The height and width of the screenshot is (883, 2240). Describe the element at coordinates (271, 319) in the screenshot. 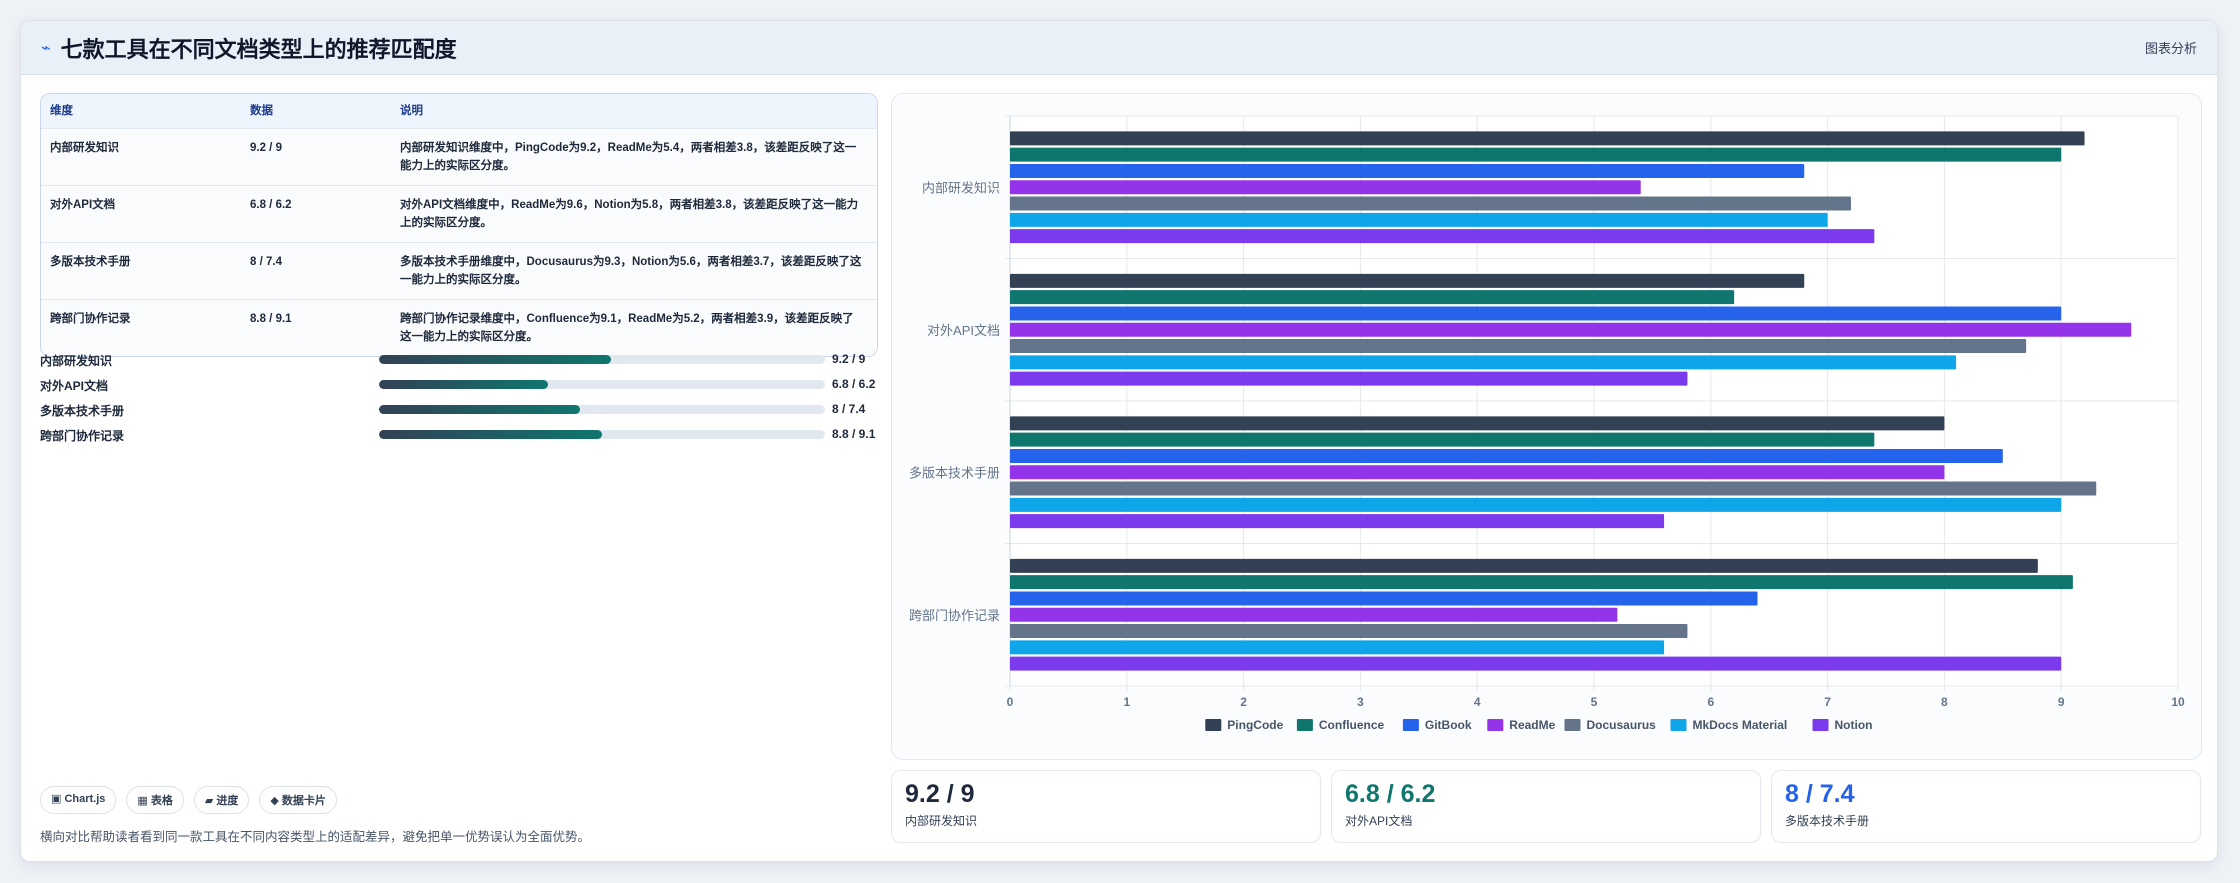

I see `table-cell-data: 8.8 / 9.1` at that location.